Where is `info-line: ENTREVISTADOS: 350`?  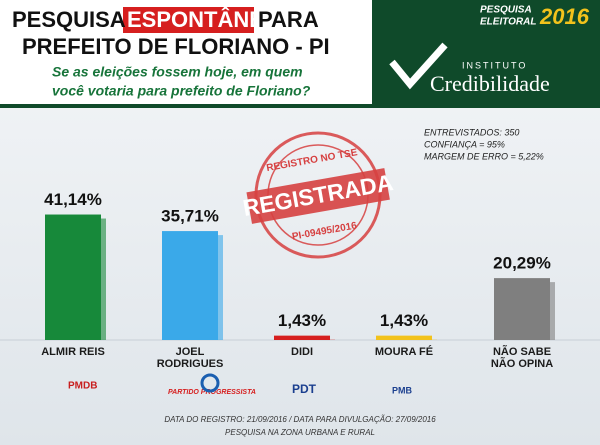
info-line: ENTREVISTADOS: 350 is located at coordinates (471, 132).